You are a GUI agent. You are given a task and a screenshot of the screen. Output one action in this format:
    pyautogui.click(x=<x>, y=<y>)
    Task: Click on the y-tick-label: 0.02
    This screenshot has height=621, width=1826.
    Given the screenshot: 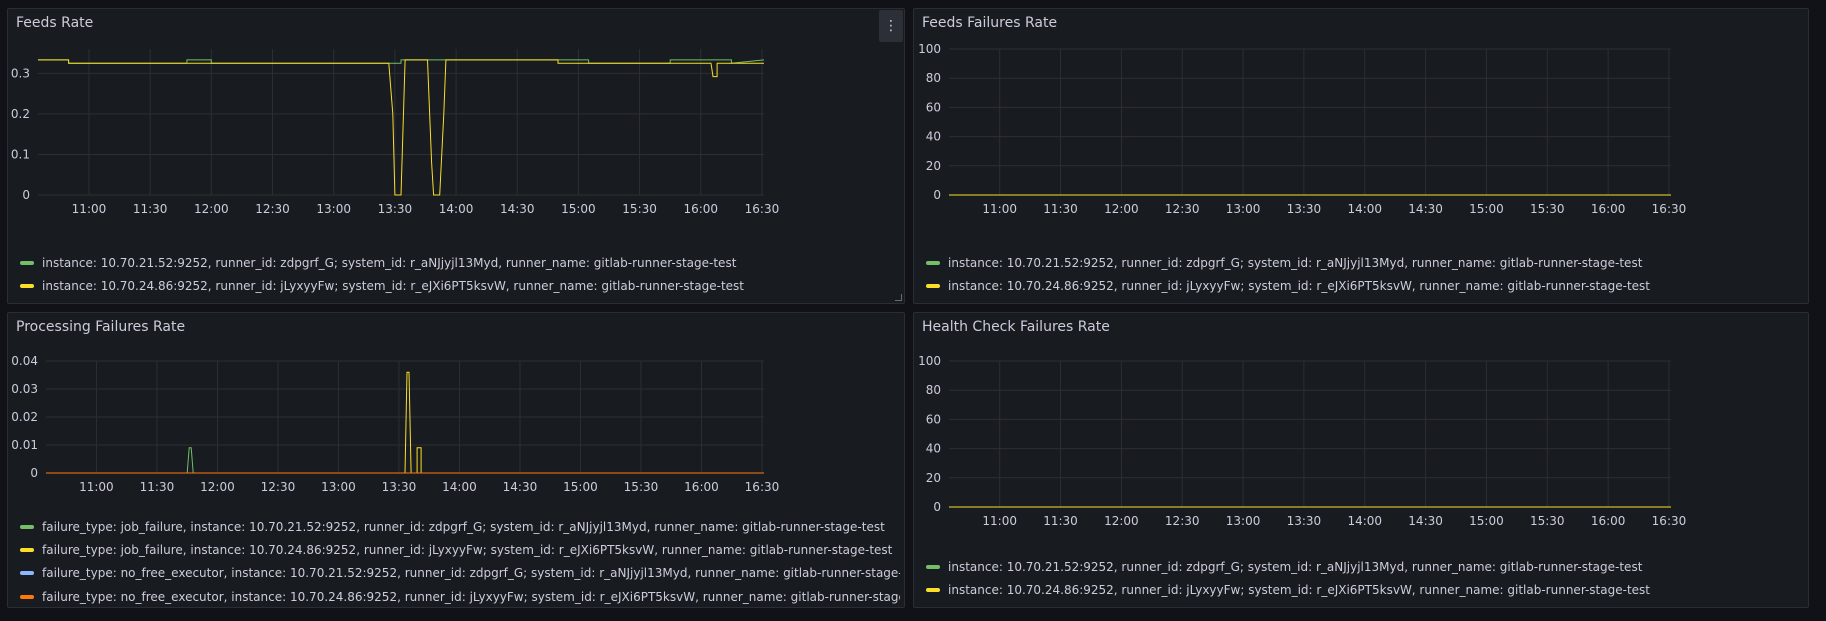 What is the action you would take?
    pyautogui.click(x=24, y=417)
    